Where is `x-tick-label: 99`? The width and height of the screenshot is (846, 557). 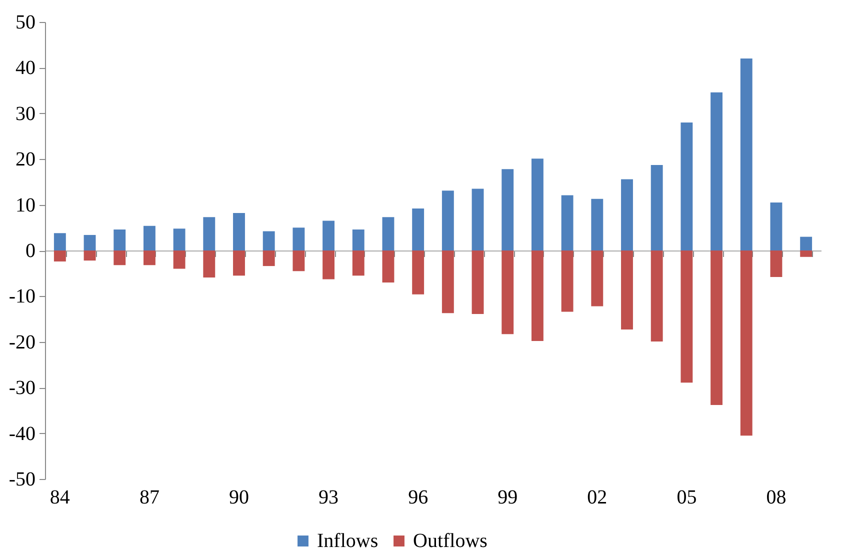 x-tick-label: 99 is located at coordinates (508, 497).